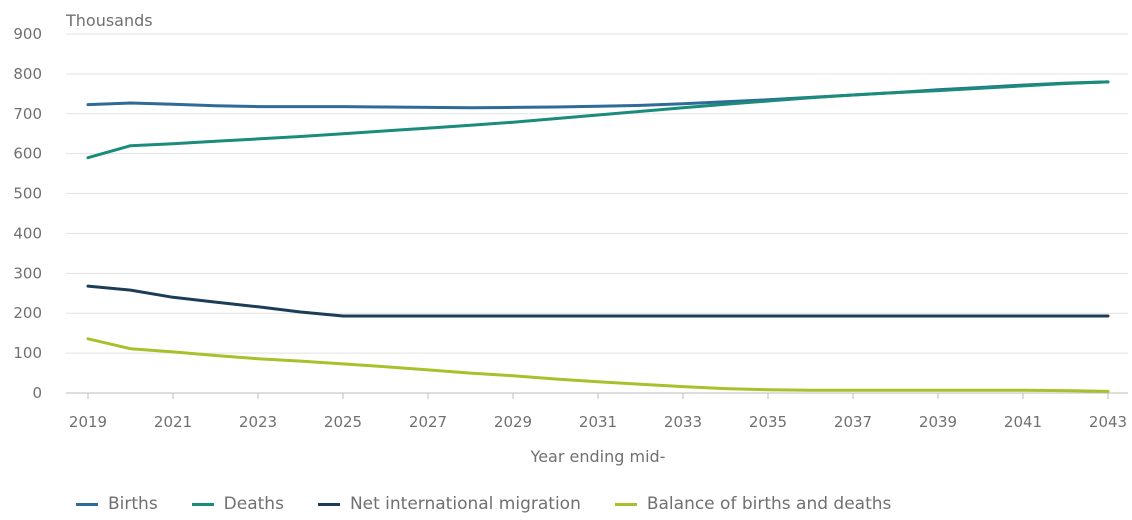 The height and width of the screenshot is (520, 1132). Describe the element at coordinates (27, 313) in the screenshot. I see `y-tick-label: 200` at that location.